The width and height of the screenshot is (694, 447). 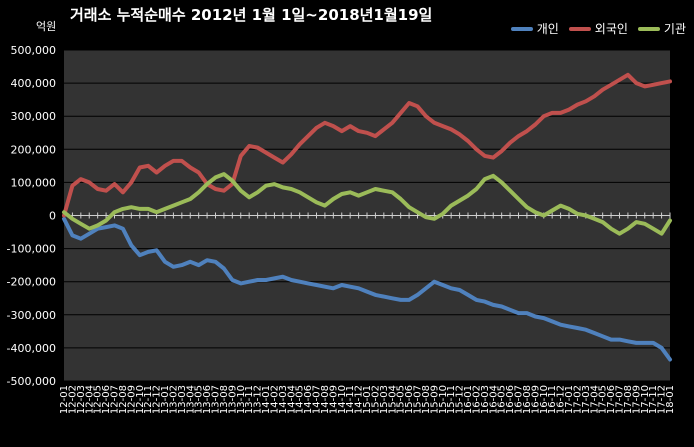 I want to click on legend-item-individual: 개인, so click(x=534, y=28).